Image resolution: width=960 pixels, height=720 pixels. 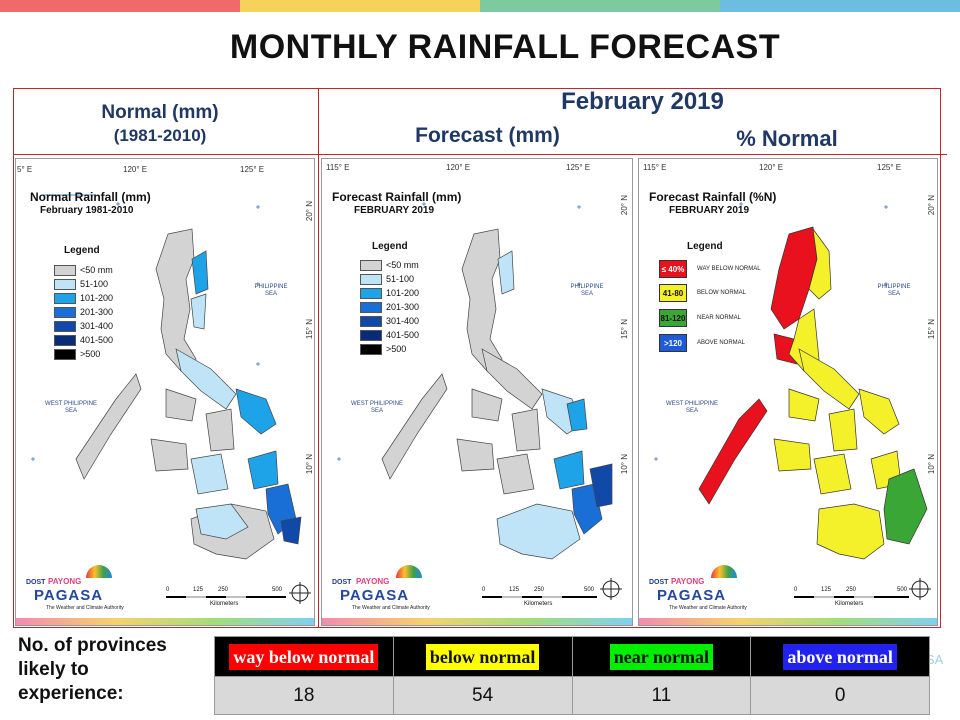 I want to click on provinces-count-label: No. of provinces likely to experience:, so click(x=92, y=669).